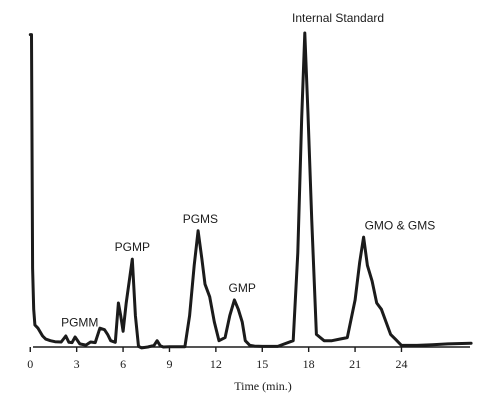  Describe the element at coordinates (169, 364) in the screenshot. I see `x-tick-label: 9` at that location.